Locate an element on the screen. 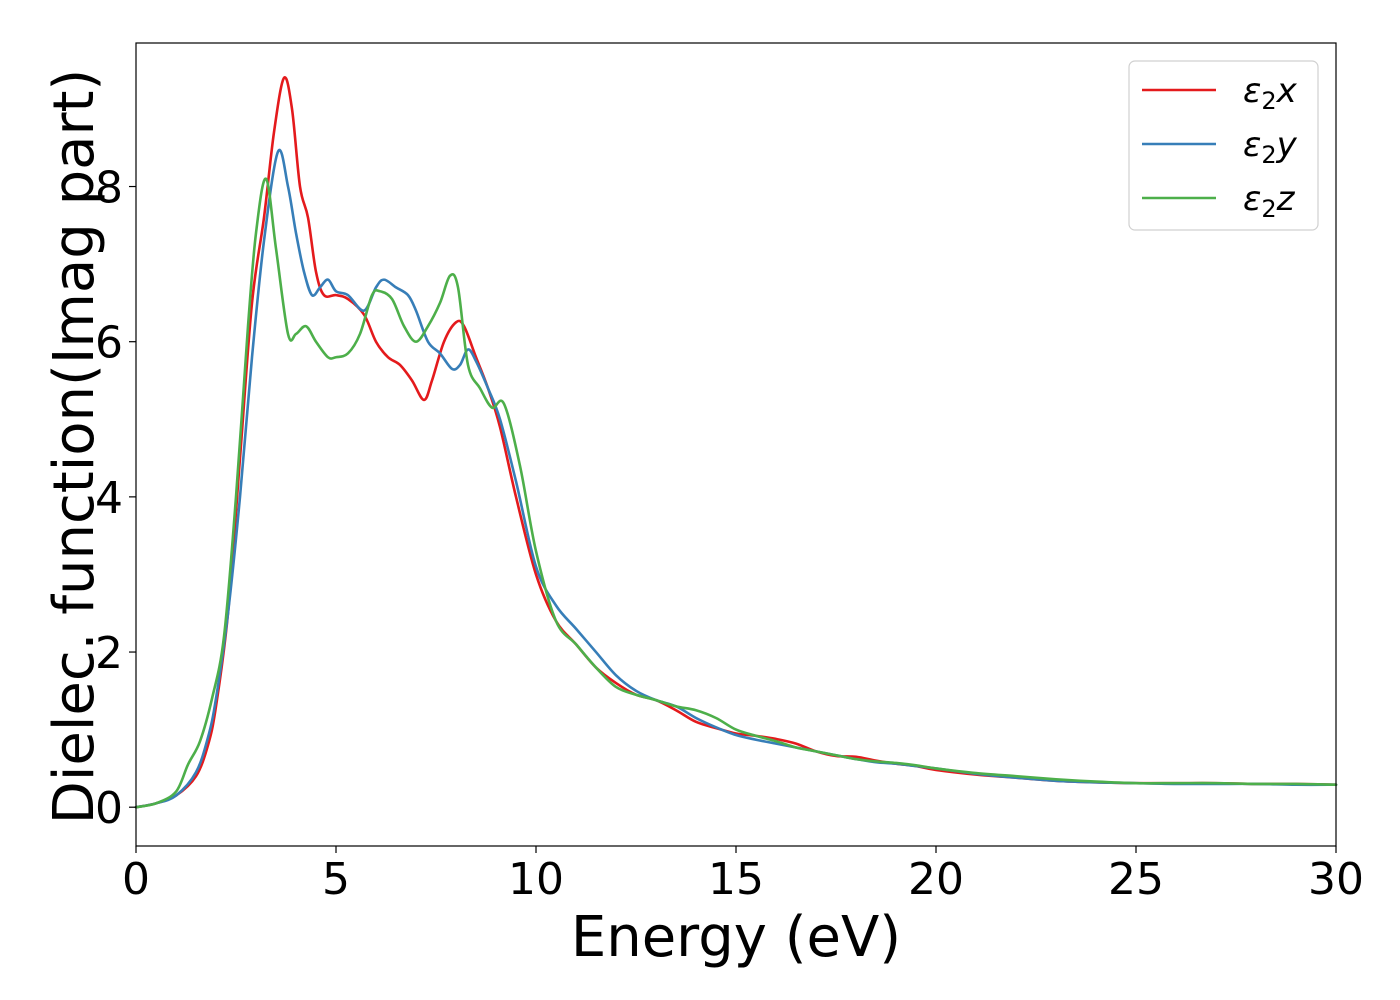  legend-frame is located at coordinates (1223, 145).